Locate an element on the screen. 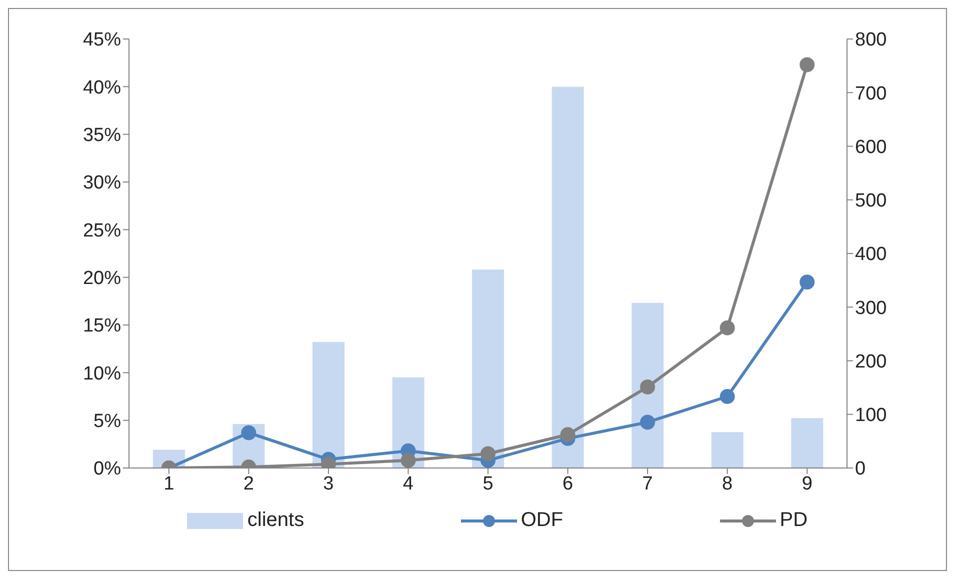 The height and width of the screenshot is (579, 955). y-tick-label: 20% is located at coordinates (102, 279).